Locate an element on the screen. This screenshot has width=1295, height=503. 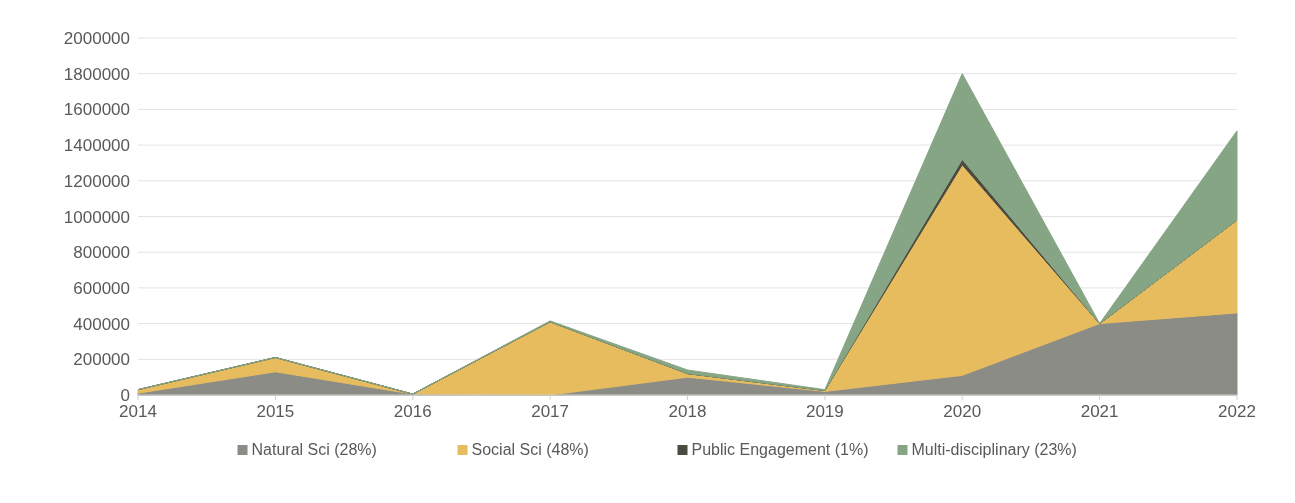
x-tick-label: 2016 is located at coordinates (412, 411).